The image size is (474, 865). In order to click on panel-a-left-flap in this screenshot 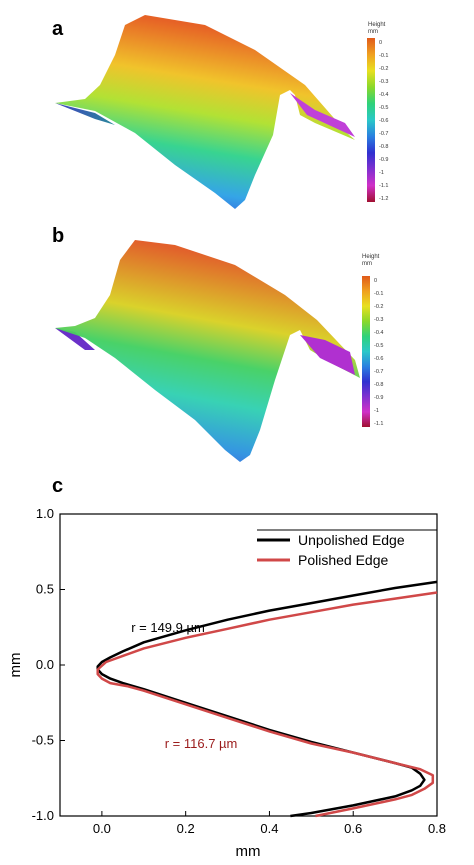, I will do `click(85, 114)`.